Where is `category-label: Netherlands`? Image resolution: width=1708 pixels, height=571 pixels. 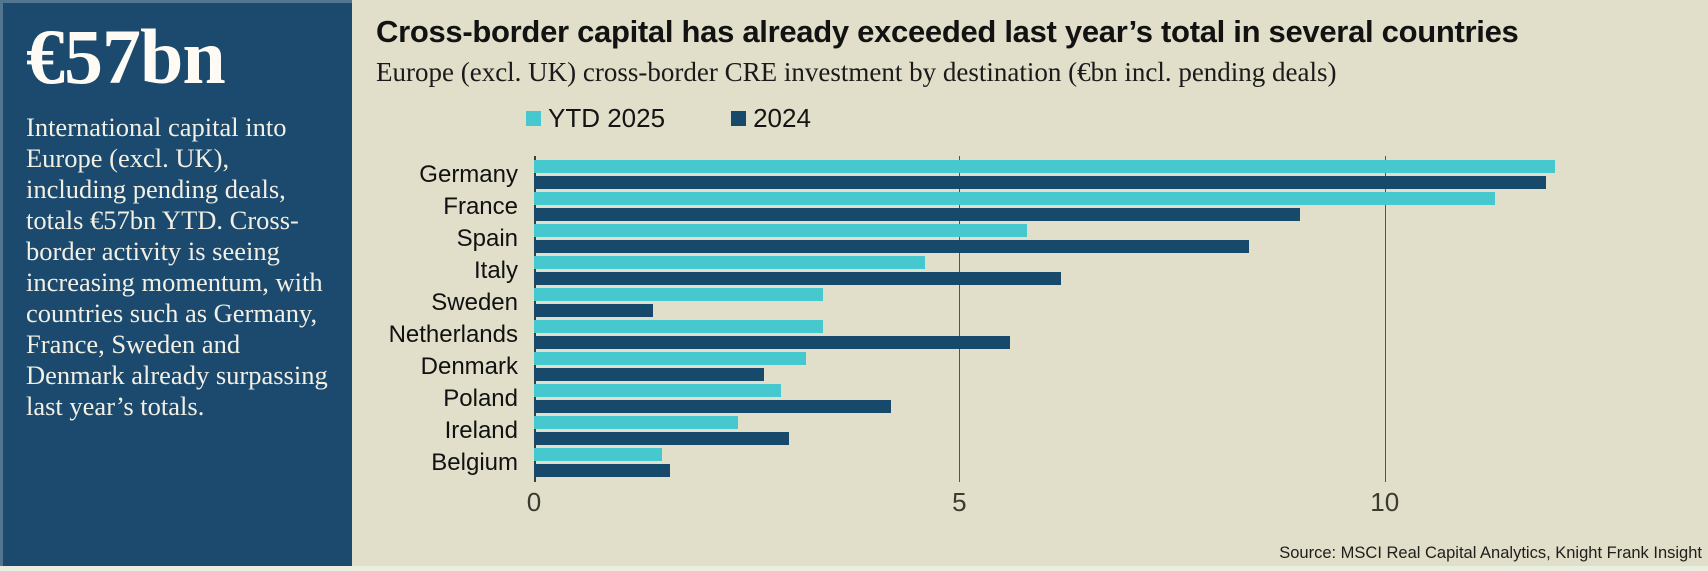
category-label: Netherlands is located at coordinates (453, 334).